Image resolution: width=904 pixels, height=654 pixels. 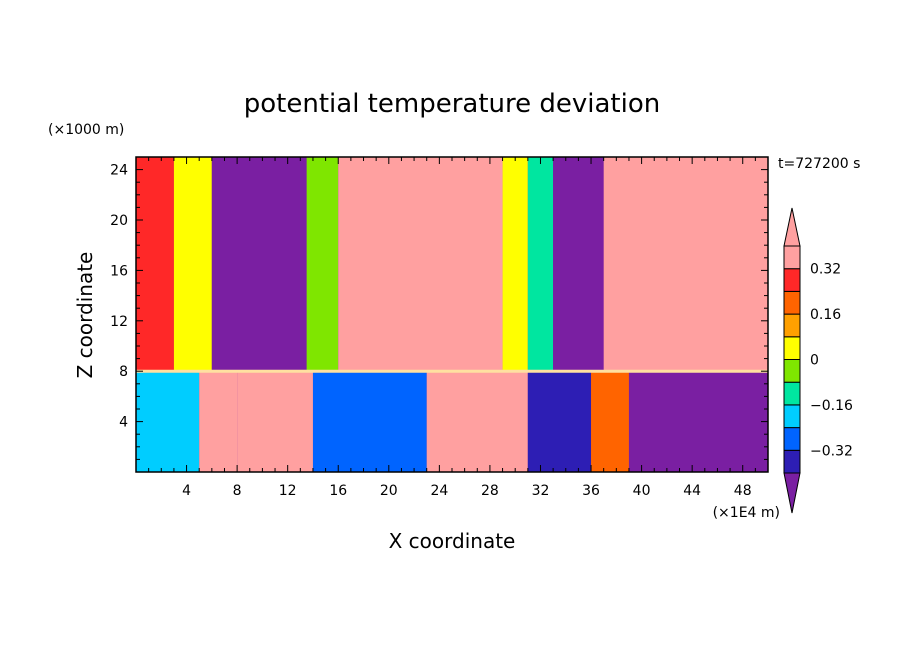 What do you see at coordinates (439, 491) in the screenshot?
I see `x-tick-label: 24` at bounding box center [439, 491].